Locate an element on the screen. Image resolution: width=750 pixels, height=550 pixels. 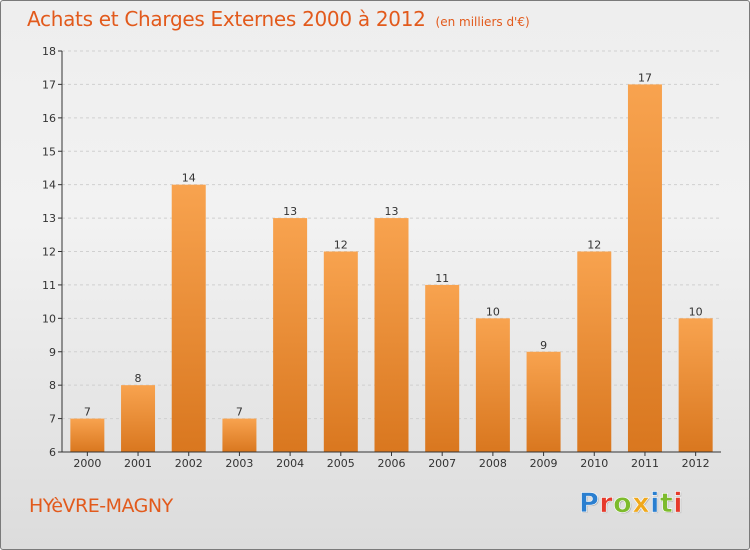
data-label: 8 is located at coordinates (138, 378).